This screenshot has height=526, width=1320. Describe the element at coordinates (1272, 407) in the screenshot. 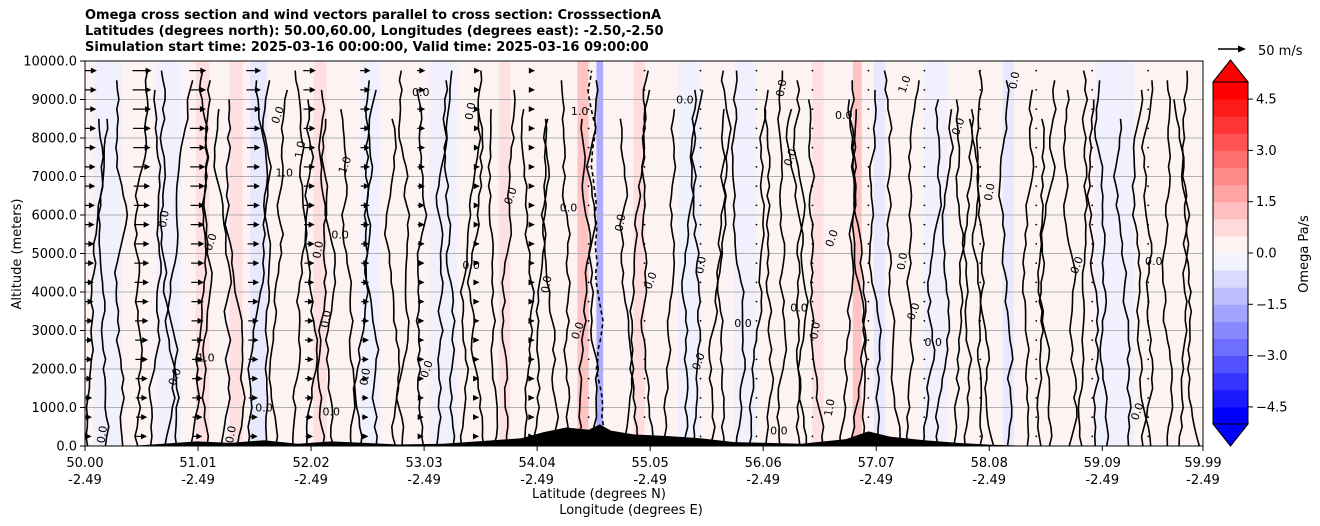

I see `colorbar-tick-label: −4.5` at that location.